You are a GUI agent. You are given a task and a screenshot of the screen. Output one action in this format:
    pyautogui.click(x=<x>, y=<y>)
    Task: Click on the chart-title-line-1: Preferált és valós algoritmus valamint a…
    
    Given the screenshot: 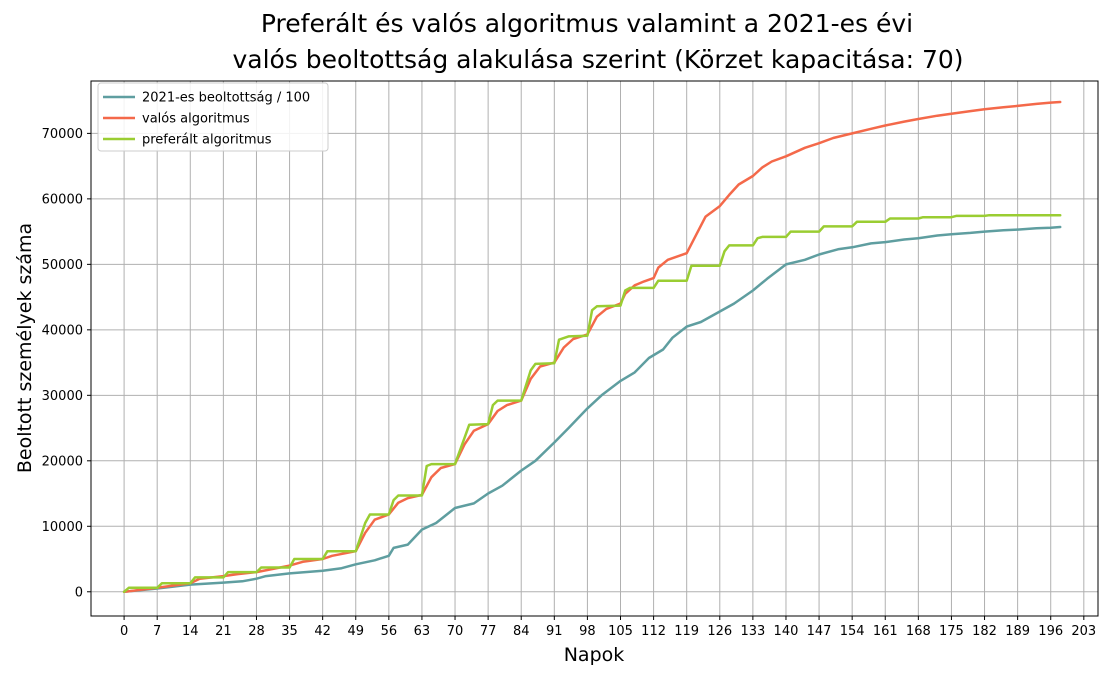 What is the action you would take?
    pyautogui.click(x=587, y=23)
    